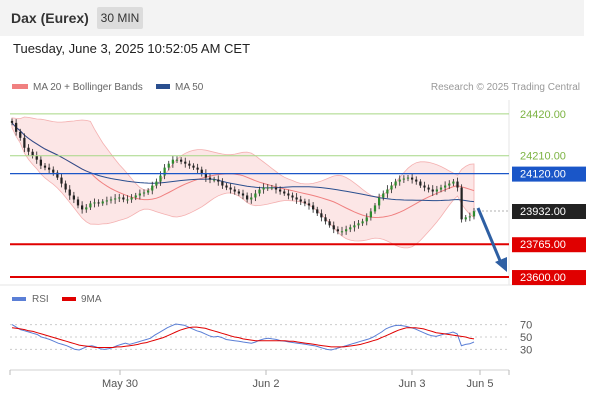 Image resolution: width=590 pixels, height=400 pixels. What do you see at coordinates (543, 245) in the screenshot?
I see `level-label-4: 23765.00` at bounding box center [543, 245].